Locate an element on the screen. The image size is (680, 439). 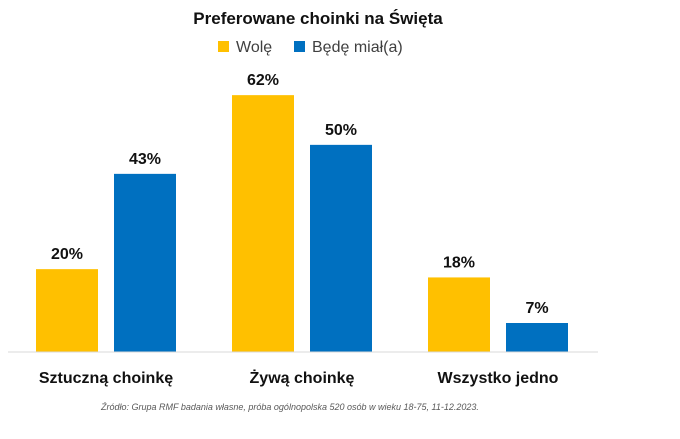
bar-bede-mial-wszystko-jedno is located at coordinates (537, 337).